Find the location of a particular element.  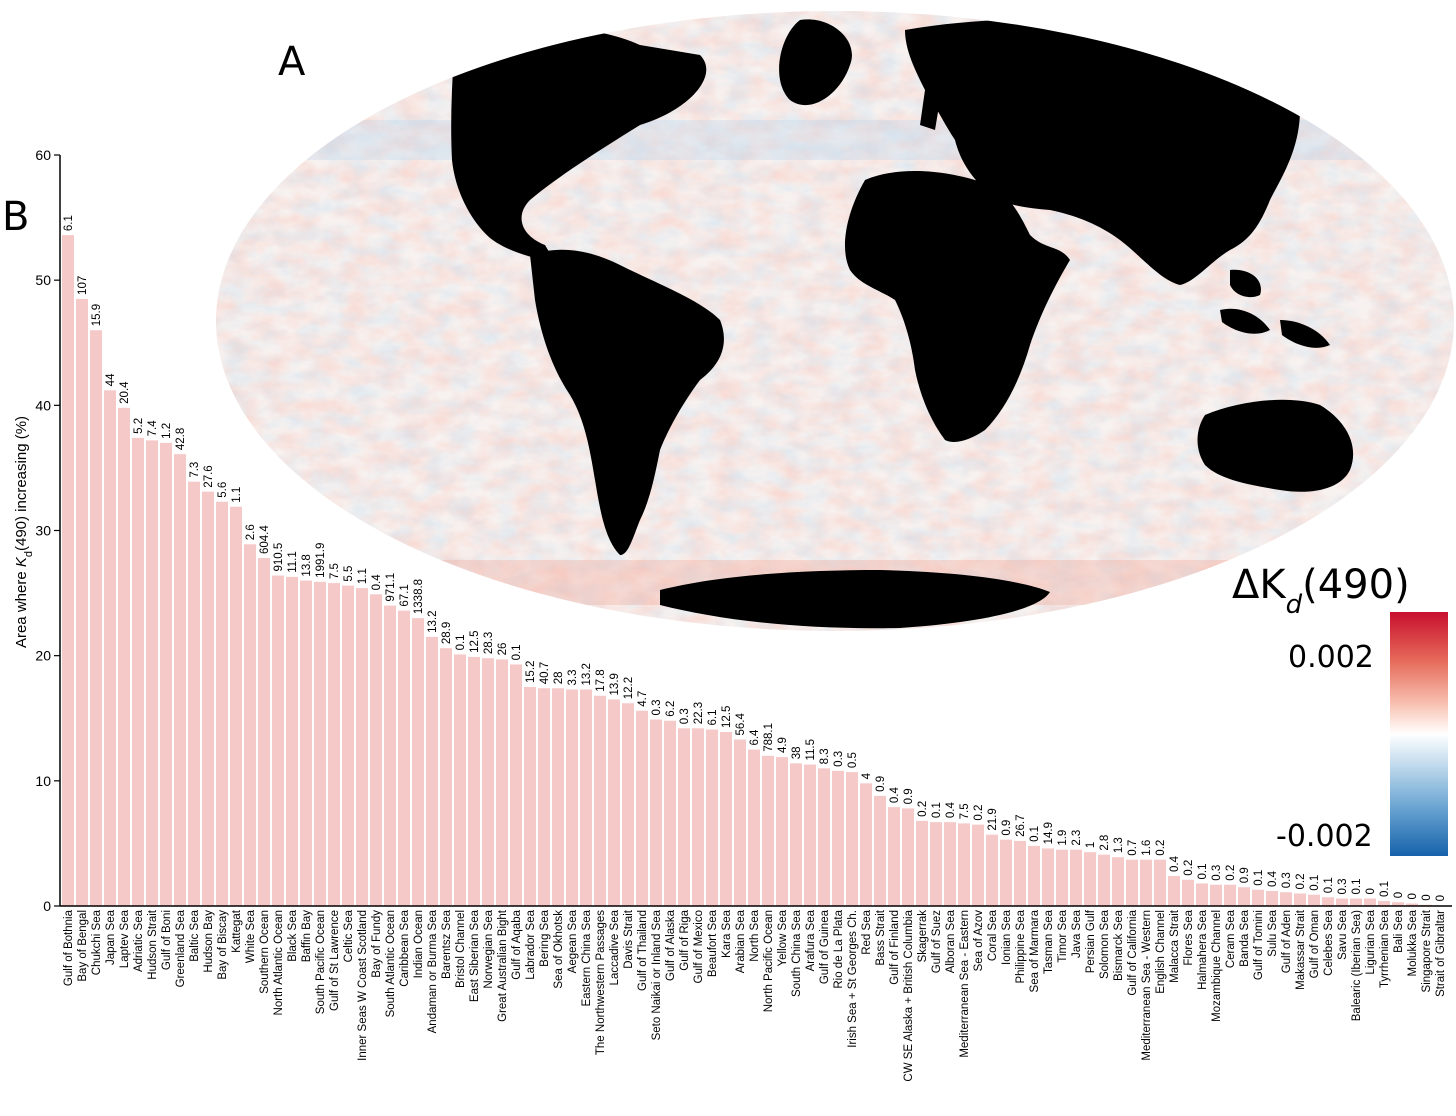

x-category-label: Gulf of Riga is located at coordinates (685, 939).